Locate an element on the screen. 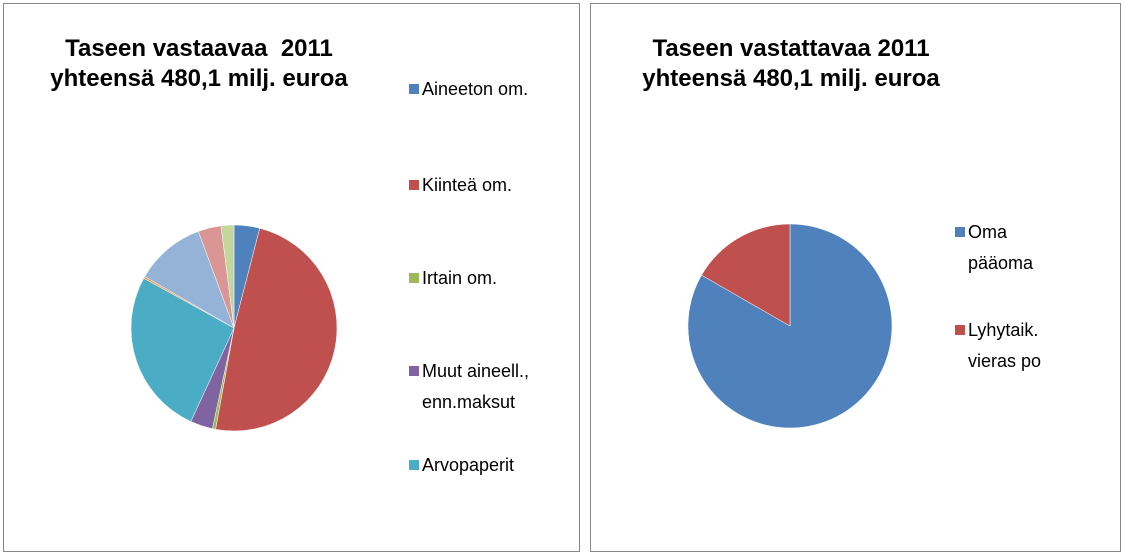  legend-item: Irtain om. is located at coordinates (471, 278).